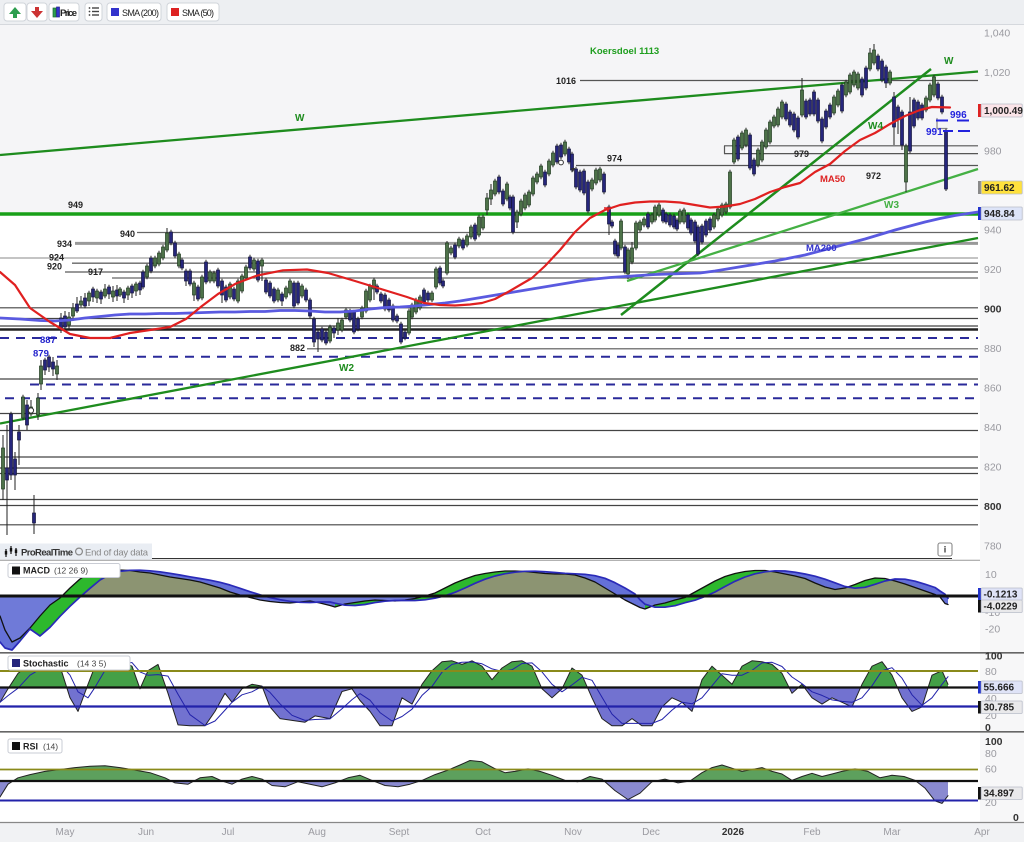  What do you see at coordinates (873, 176) in the screenshot?
I see `svg-text: 972` at bounding box center [873, 176].